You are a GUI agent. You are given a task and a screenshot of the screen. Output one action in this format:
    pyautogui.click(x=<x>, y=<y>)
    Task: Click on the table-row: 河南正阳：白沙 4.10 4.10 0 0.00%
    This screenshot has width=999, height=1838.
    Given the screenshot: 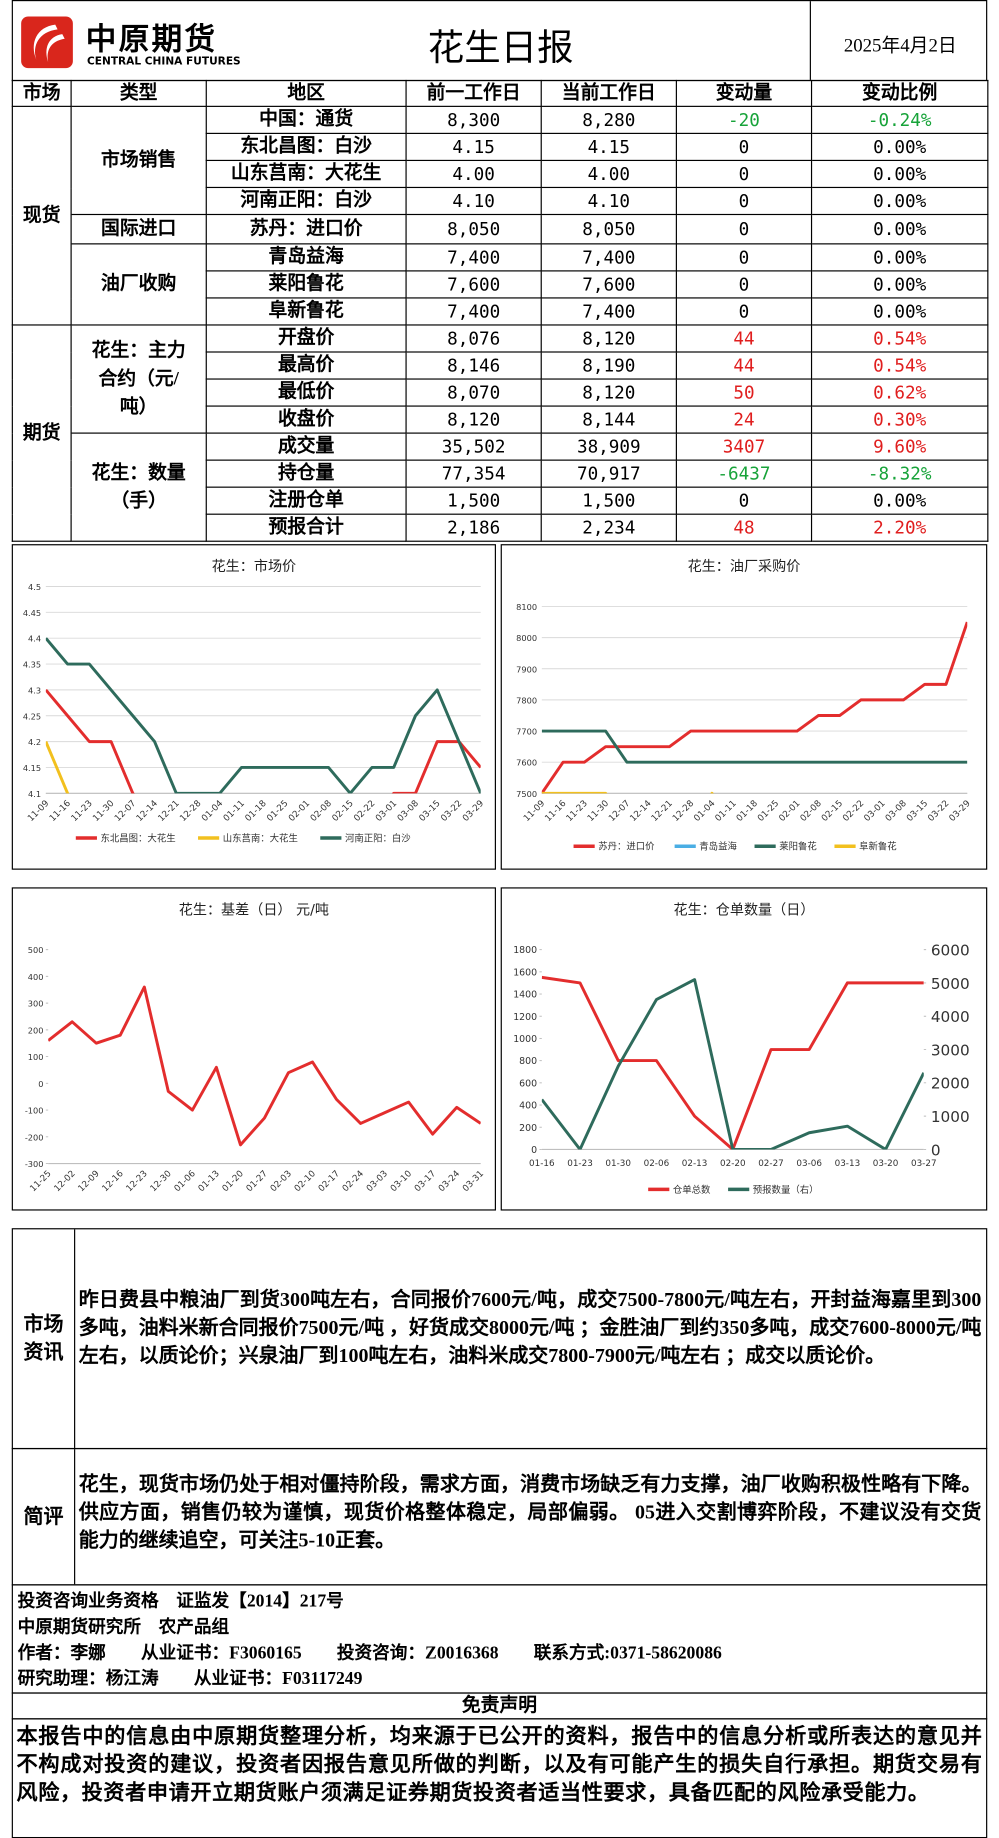 What is the action you would take?
    pyautogui.click(x=500, y=201)
    